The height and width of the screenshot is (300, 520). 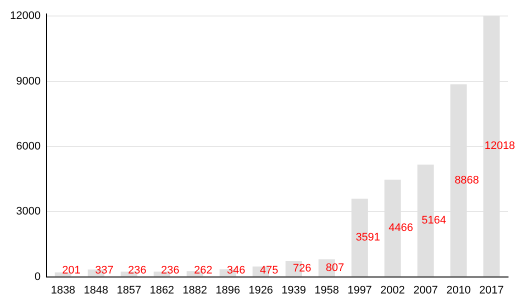 What do you see at coordinates (458, 290) in the screenshot?
I see `x-tick-label: 2010` at bounding box center [458, 290].